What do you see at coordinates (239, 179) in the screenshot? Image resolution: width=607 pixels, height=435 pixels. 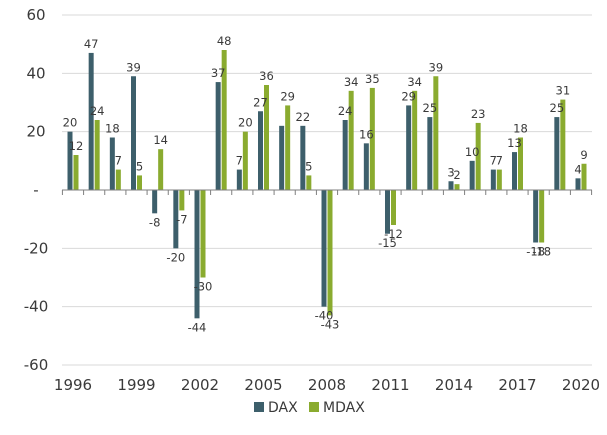 I see `bar-dax-2004` at bounding box center [239, 179].